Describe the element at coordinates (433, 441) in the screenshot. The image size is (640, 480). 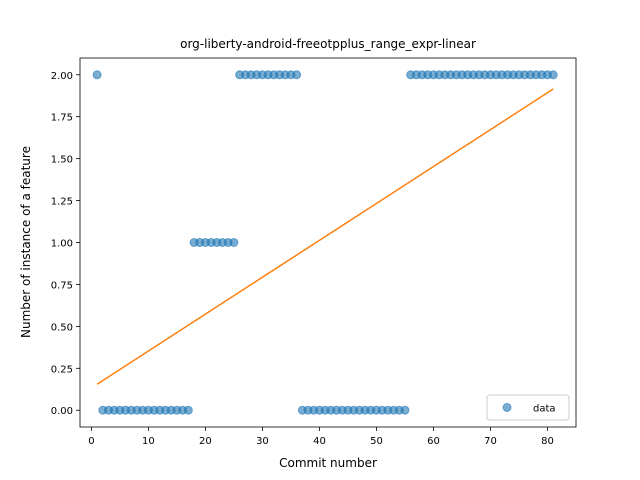
I see `x-tick-label: 60` at that location.